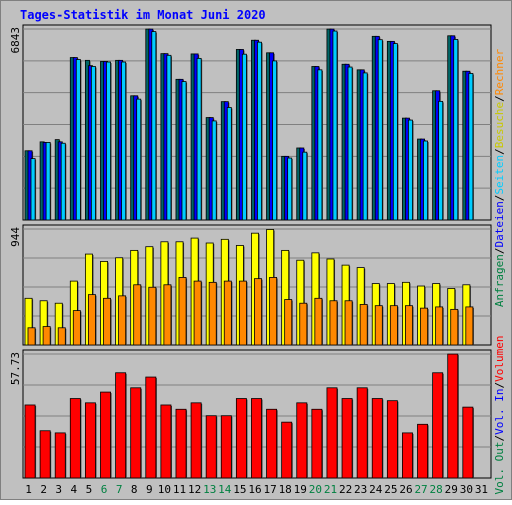 This screenshot has height=505, width=512. What do you see at coordinates (345, 489) in the screenshot?
I see `x-tick-label: 22` at bounding box center [345, 489].